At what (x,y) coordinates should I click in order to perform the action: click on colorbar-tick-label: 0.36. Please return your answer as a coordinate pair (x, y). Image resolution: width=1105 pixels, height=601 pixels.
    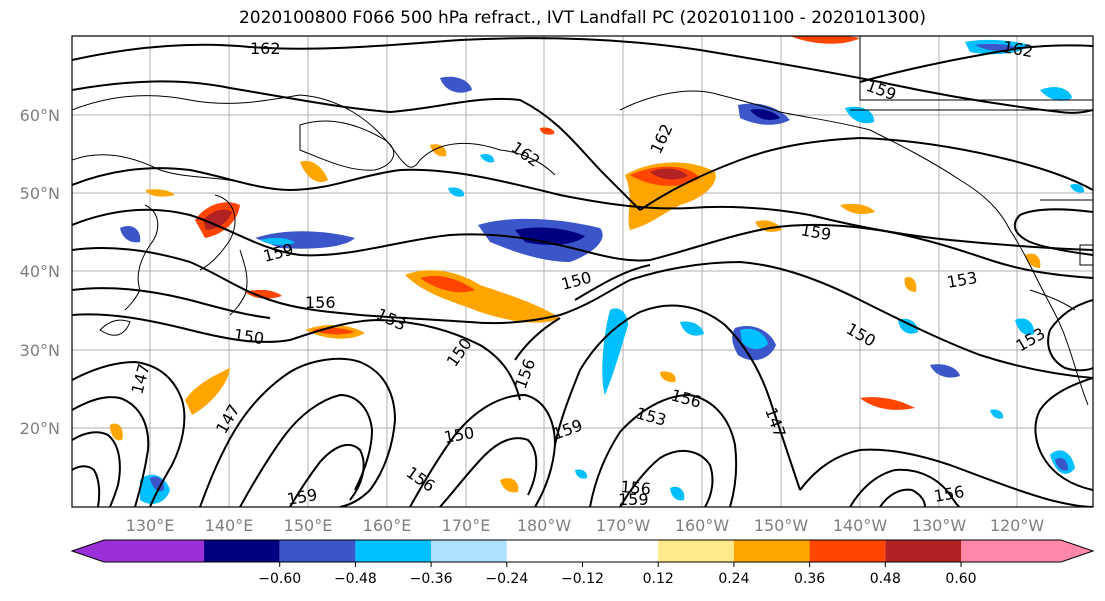
    Looking at the image, I should click on (809, 579).